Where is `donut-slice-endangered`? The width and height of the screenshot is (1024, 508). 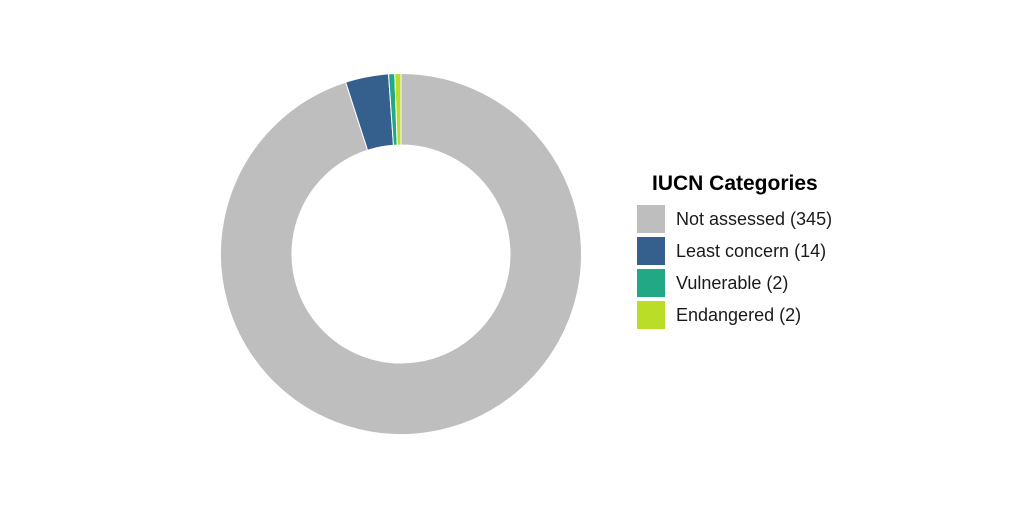
donut-slice-endangered is located at coordinates (398, 109).